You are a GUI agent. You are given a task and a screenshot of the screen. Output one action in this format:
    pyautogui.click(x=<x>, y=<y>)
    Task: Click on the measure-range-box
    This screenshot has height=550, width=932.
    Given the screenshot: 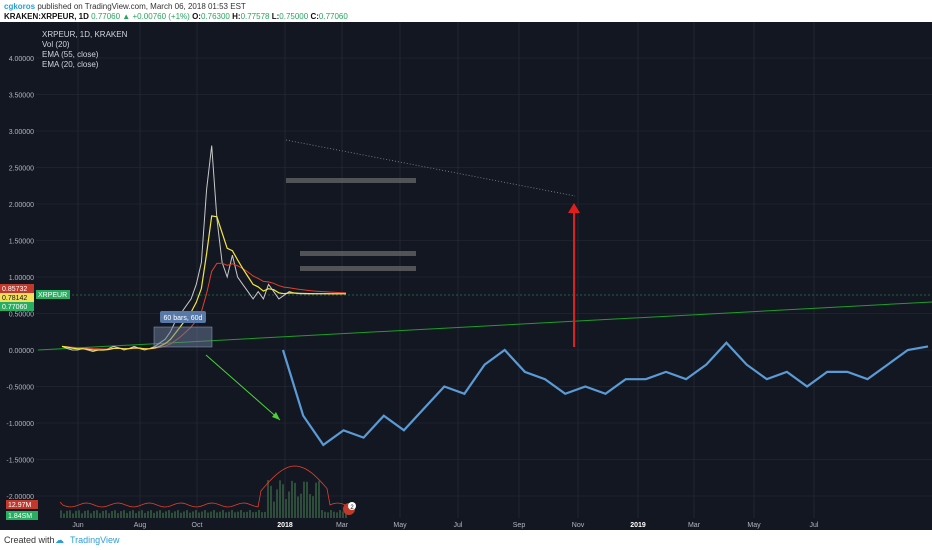 What is the action you would take?
    pyautogui.click(x=183, y=337)
    